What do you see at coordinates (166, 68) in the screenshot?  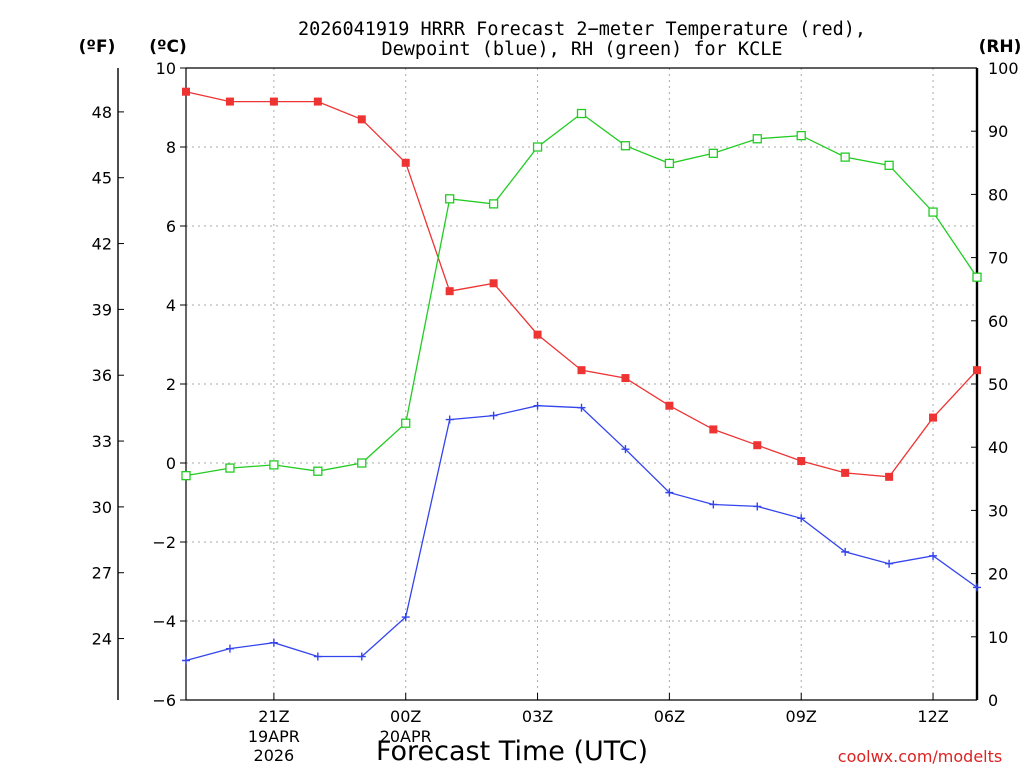 I see `celsius-tick-label: 10` at bounding box center [166, 68].